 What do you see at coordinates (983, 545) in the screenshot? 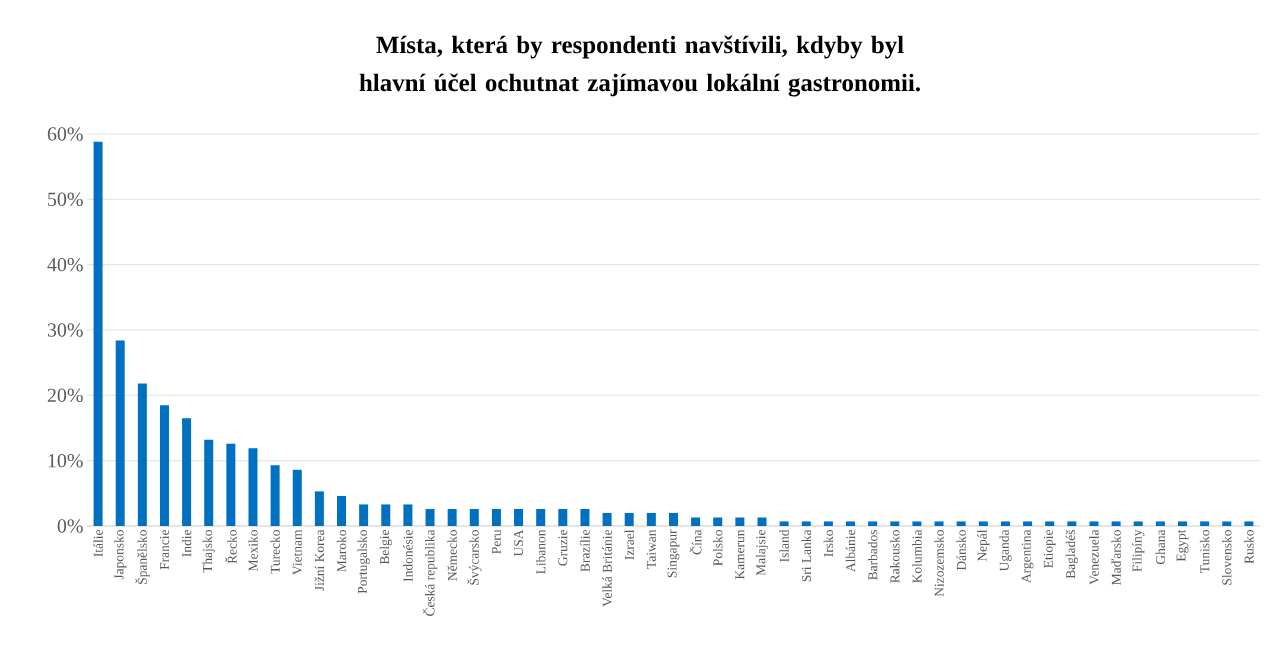
I see `x-tick-label: Nepál` at bounding box center [983, 545].